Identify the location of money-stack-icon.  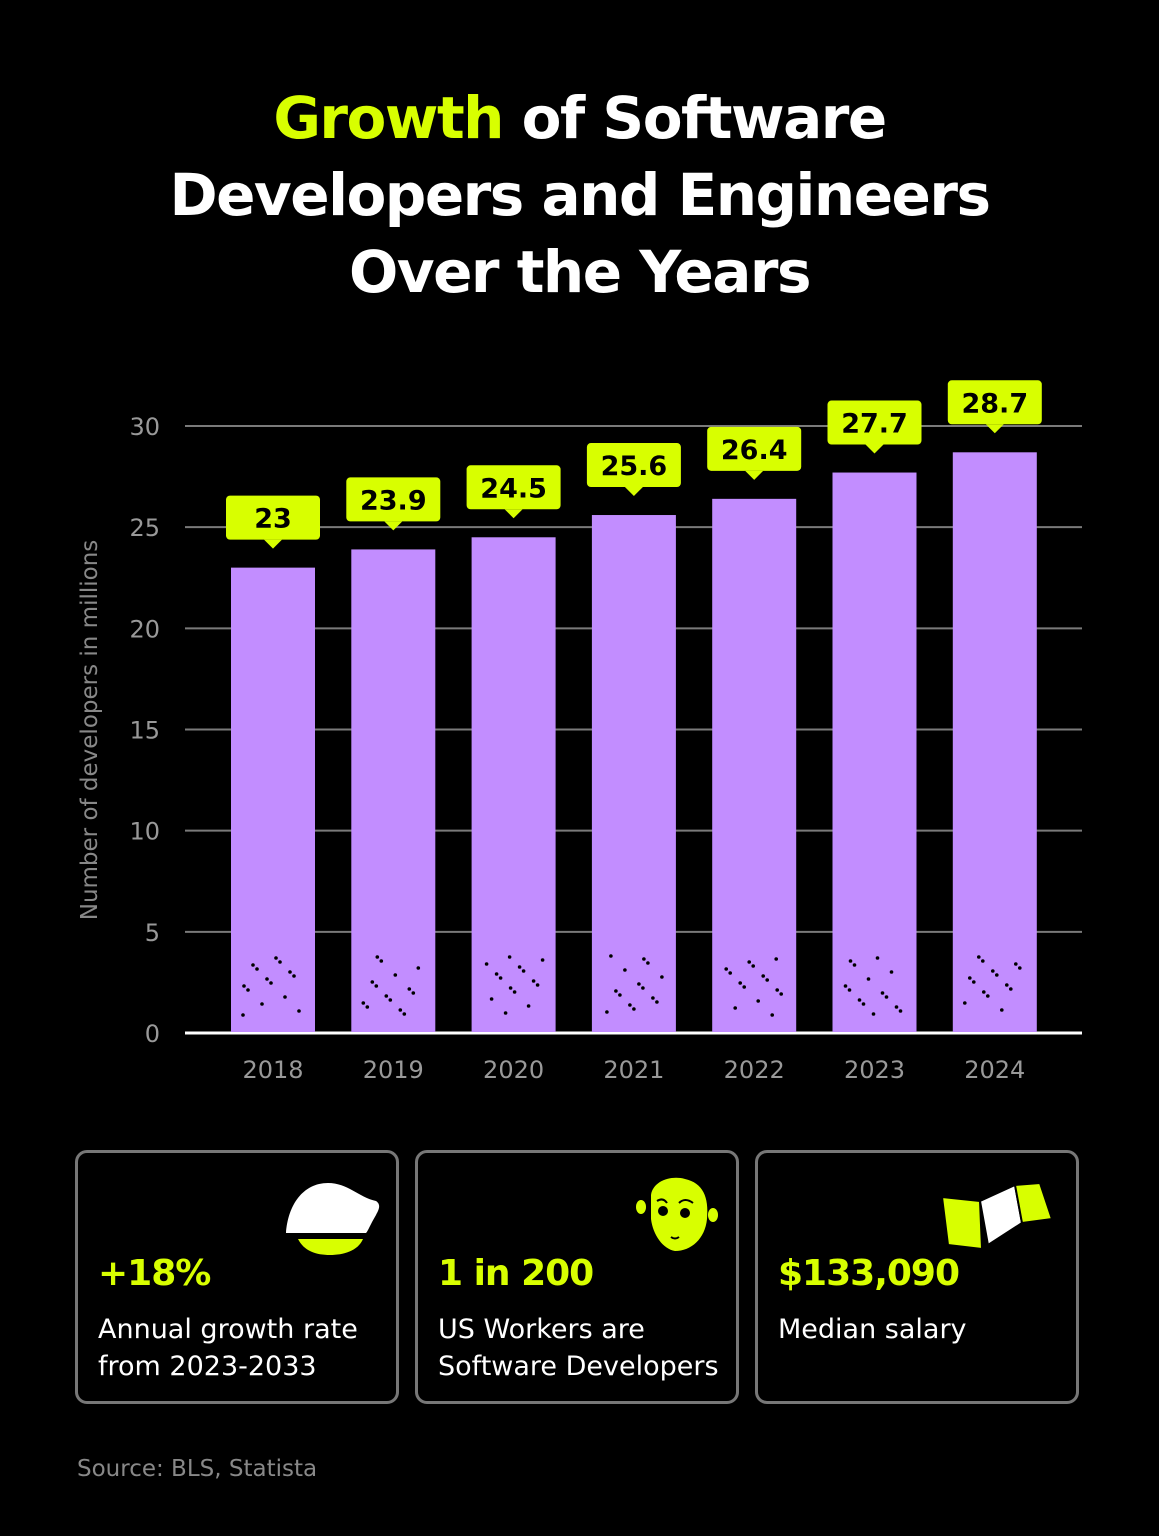
(997, 1216).